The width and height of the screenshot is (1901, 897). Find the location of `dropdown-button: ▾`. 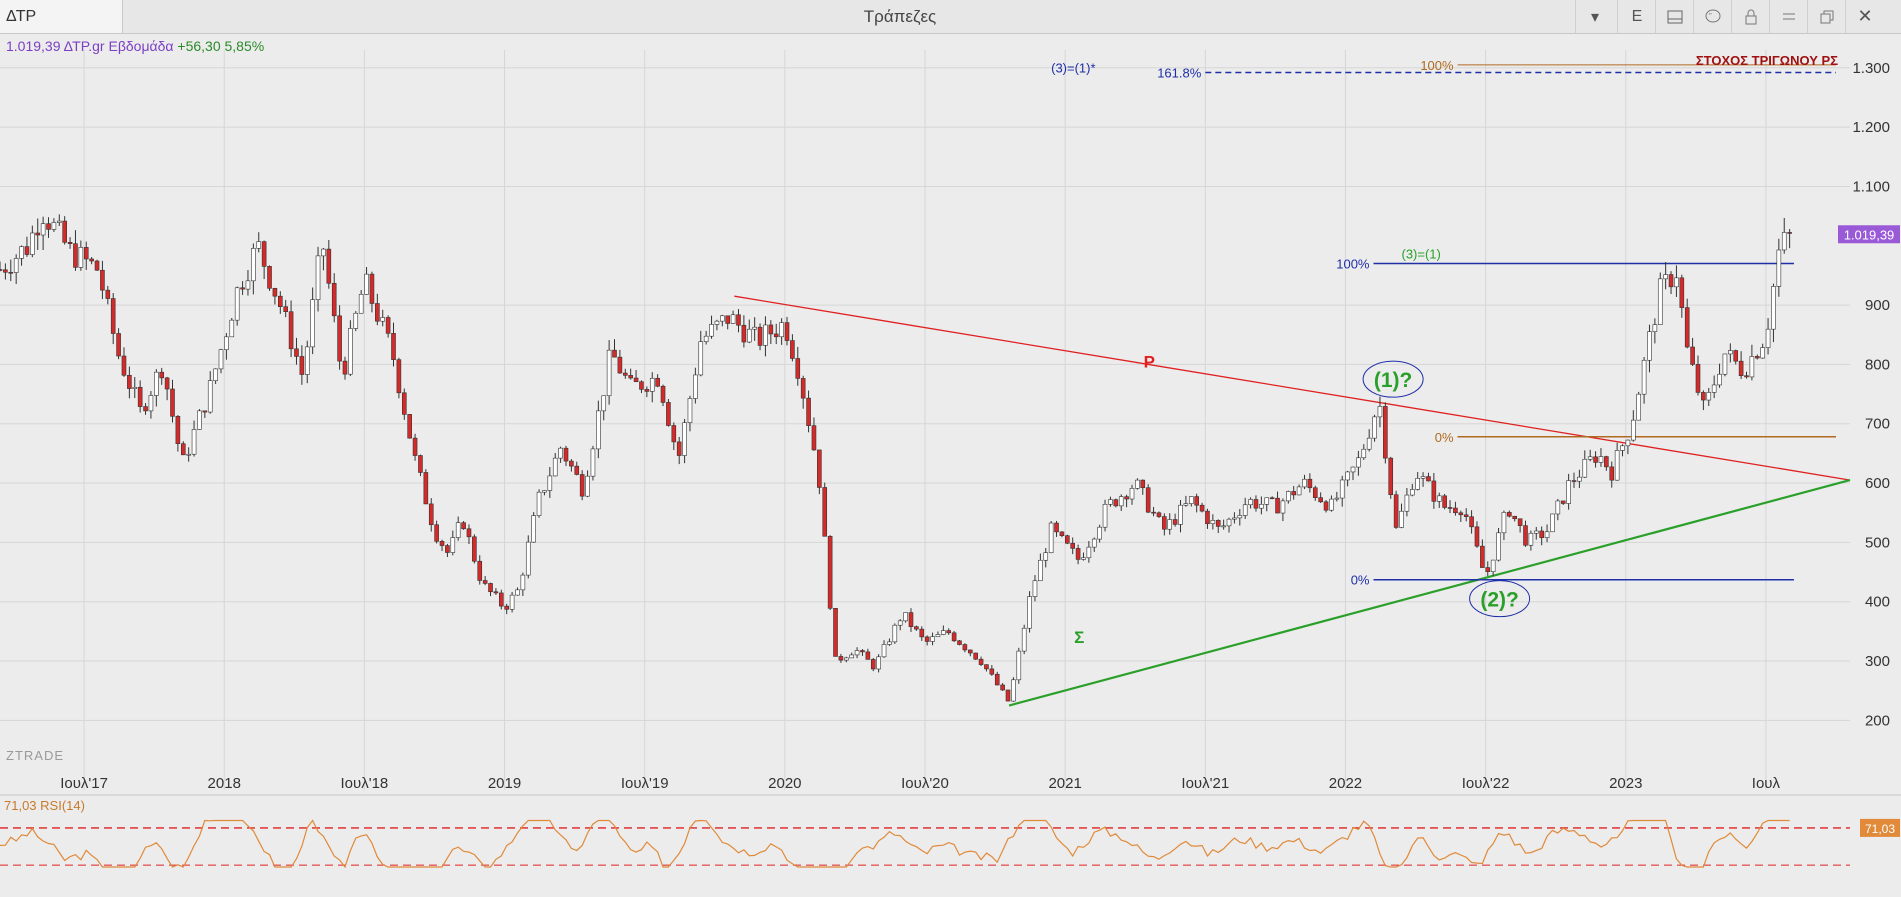

dropdown-button: ▾ is located at coordinates (1594, 16).